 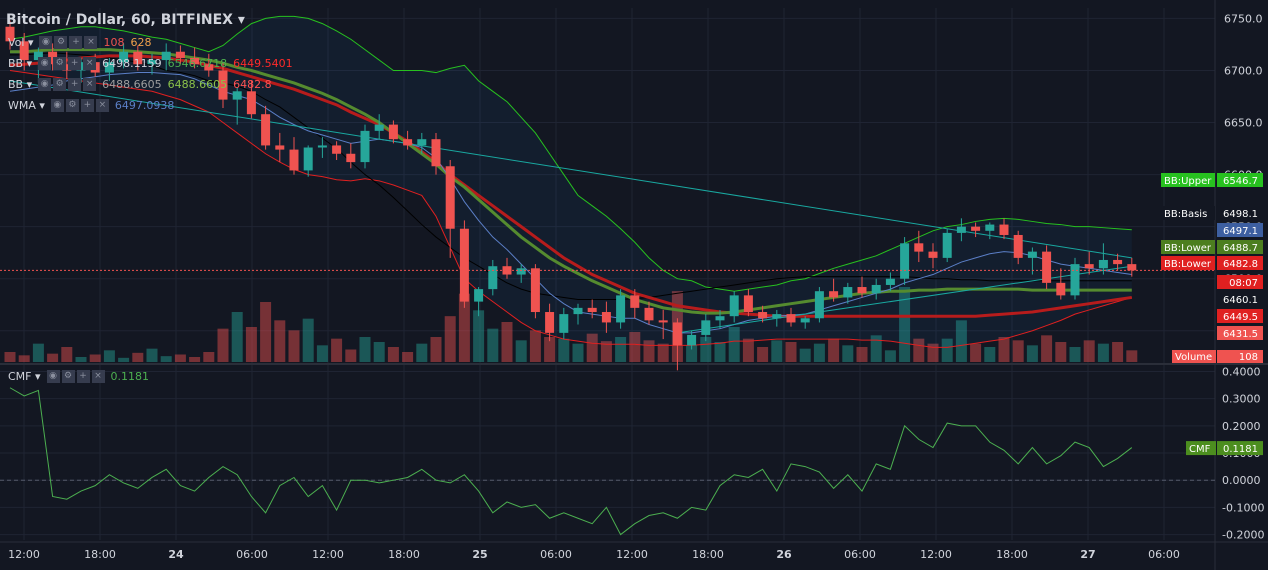 I want to click on legend-row-vol: Vol ▾ ◉ ⚙ + × 108 628, so click(x=79, y=42).